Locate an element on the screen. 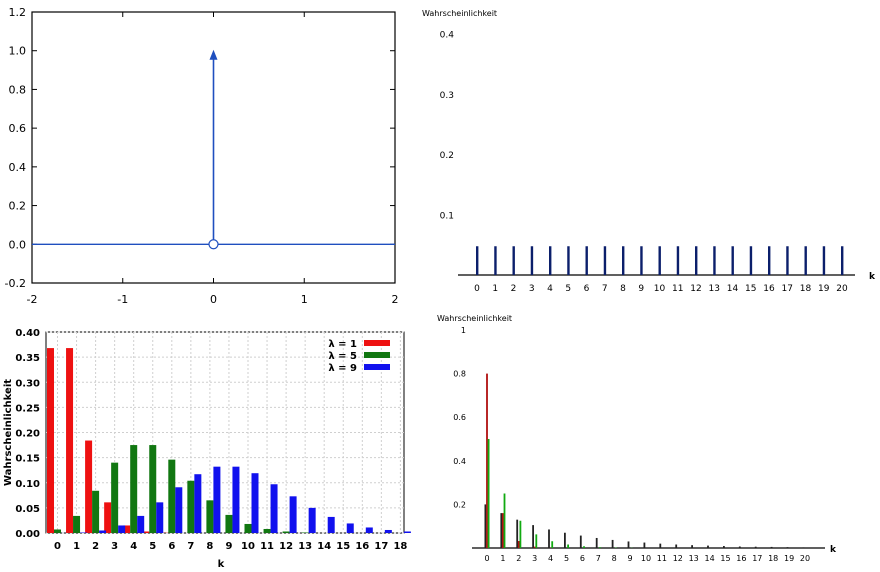  y-tick-label: -0.2 is located at coordinates (15, 283).